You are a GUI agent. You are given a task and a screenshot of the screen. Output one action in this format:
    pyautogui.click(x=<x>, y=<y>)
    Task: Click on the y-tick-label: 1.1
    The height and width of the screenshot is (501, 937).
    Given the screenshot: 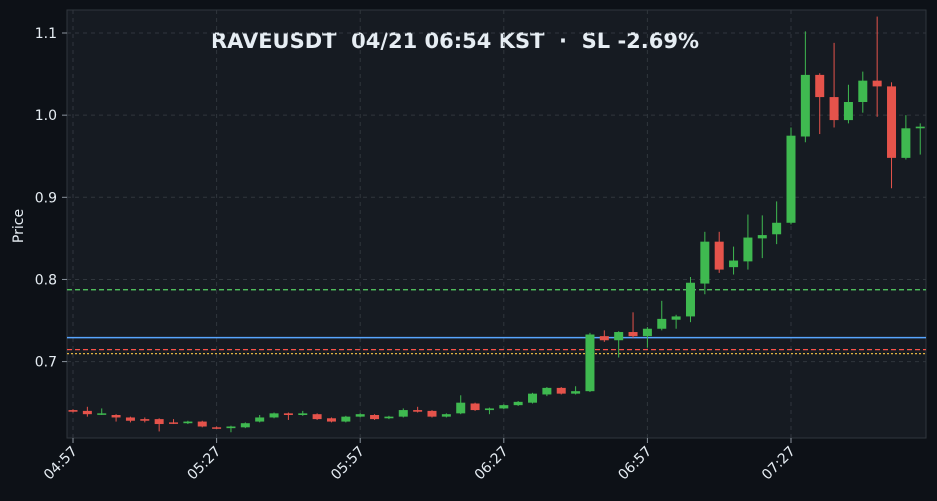 What is the action you would take?
    pyautogui.click(x=46, y=34)
    